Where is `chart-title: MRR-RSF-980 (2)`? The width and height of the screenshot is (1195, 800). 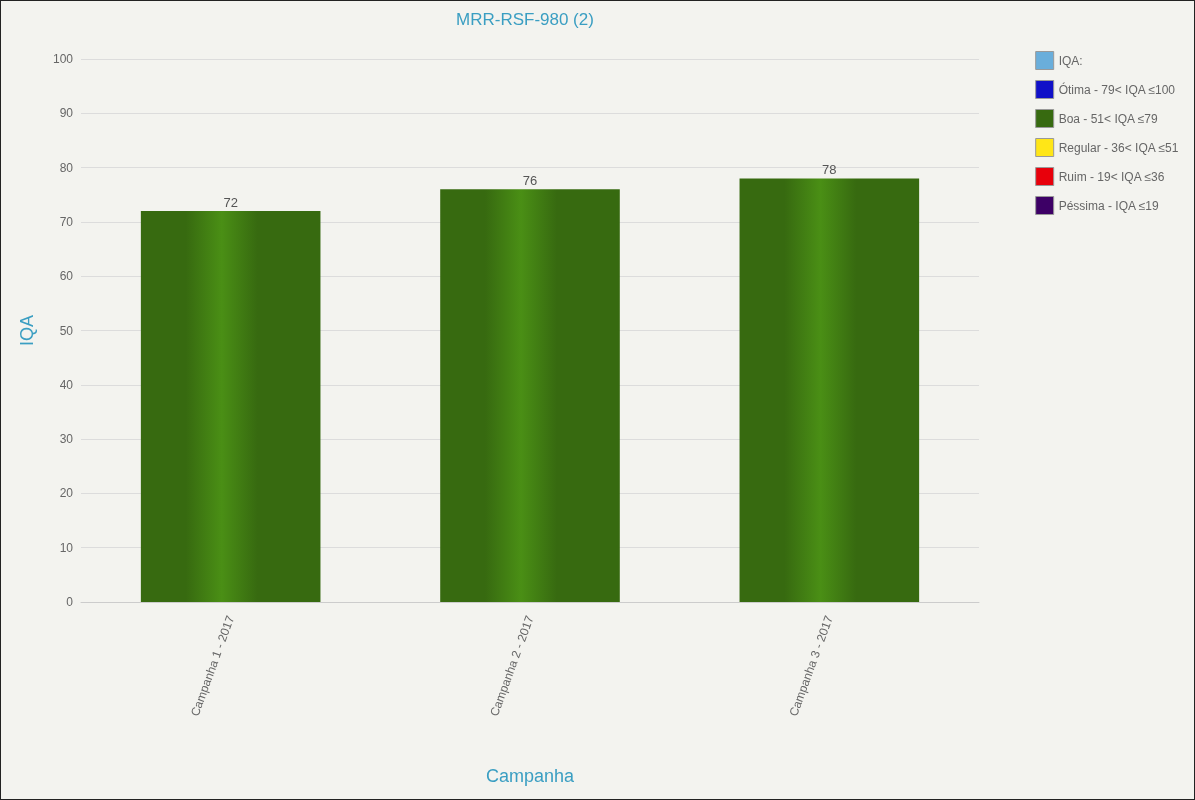 chart-title: MRR-RSF-980 (2) is located at coordinates (525, 19).